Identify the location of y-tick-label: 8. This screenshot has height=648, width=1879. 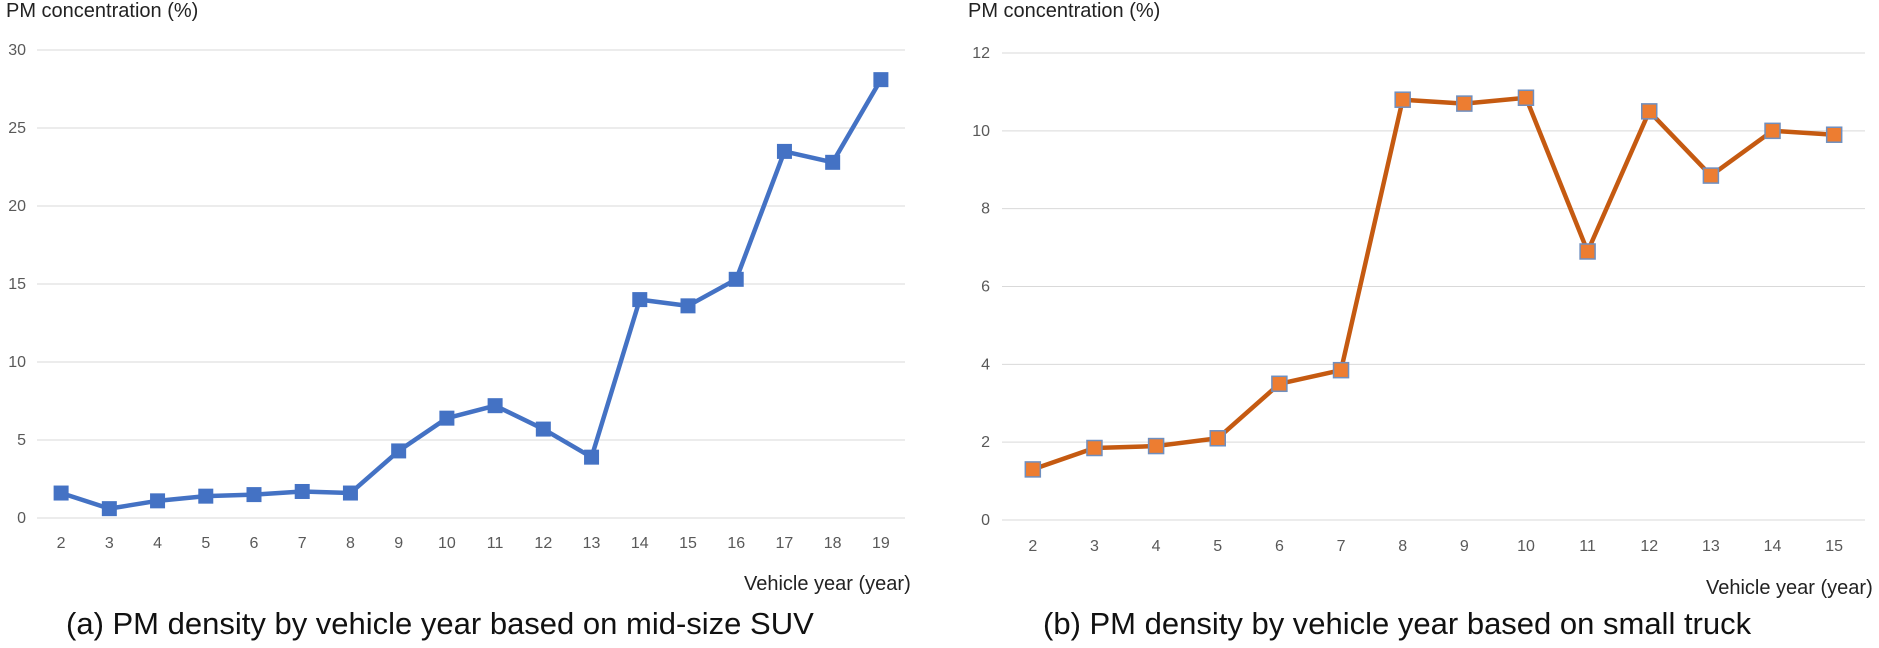
(985, 209).